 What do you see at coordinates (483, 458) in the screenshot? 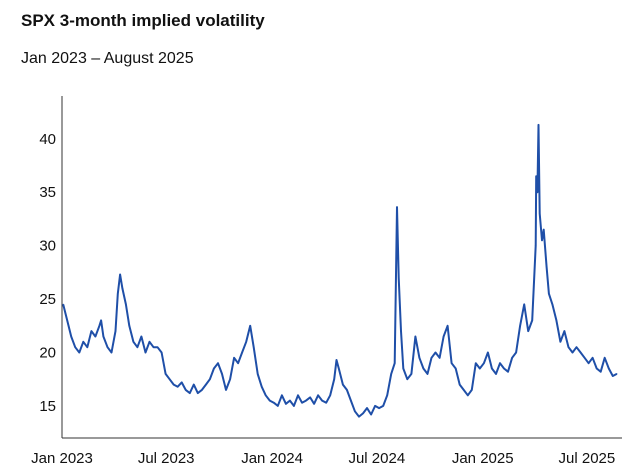
I see `x-tick-label: Jan 2025` at bounding box center [483, 458].